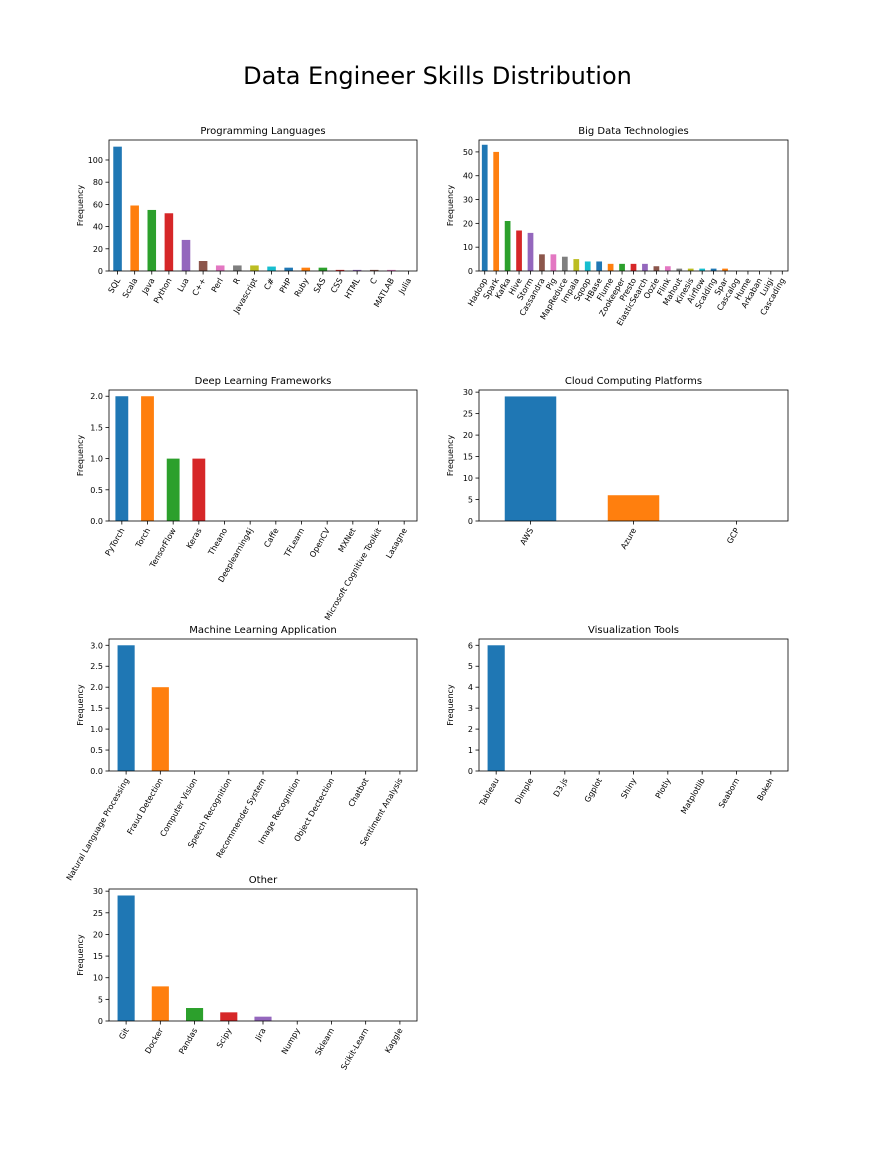 The image size is (875, 1166). I want to click on y-tick-label: 1.5, so click(96, 708).